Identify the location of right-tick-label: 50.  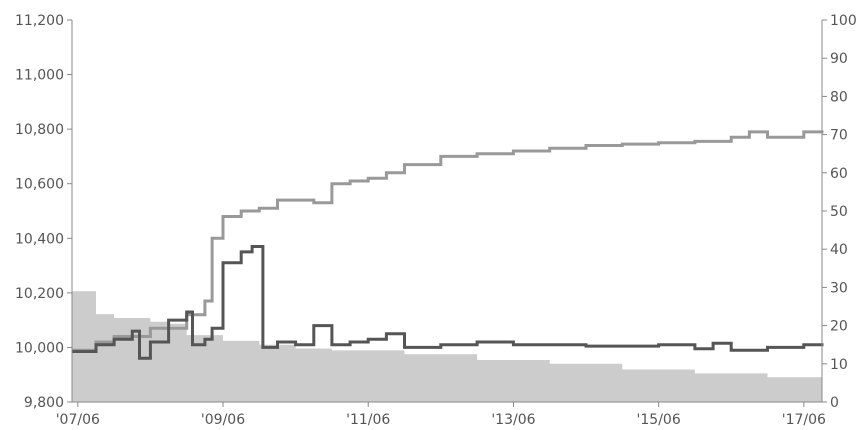
(839, 212).